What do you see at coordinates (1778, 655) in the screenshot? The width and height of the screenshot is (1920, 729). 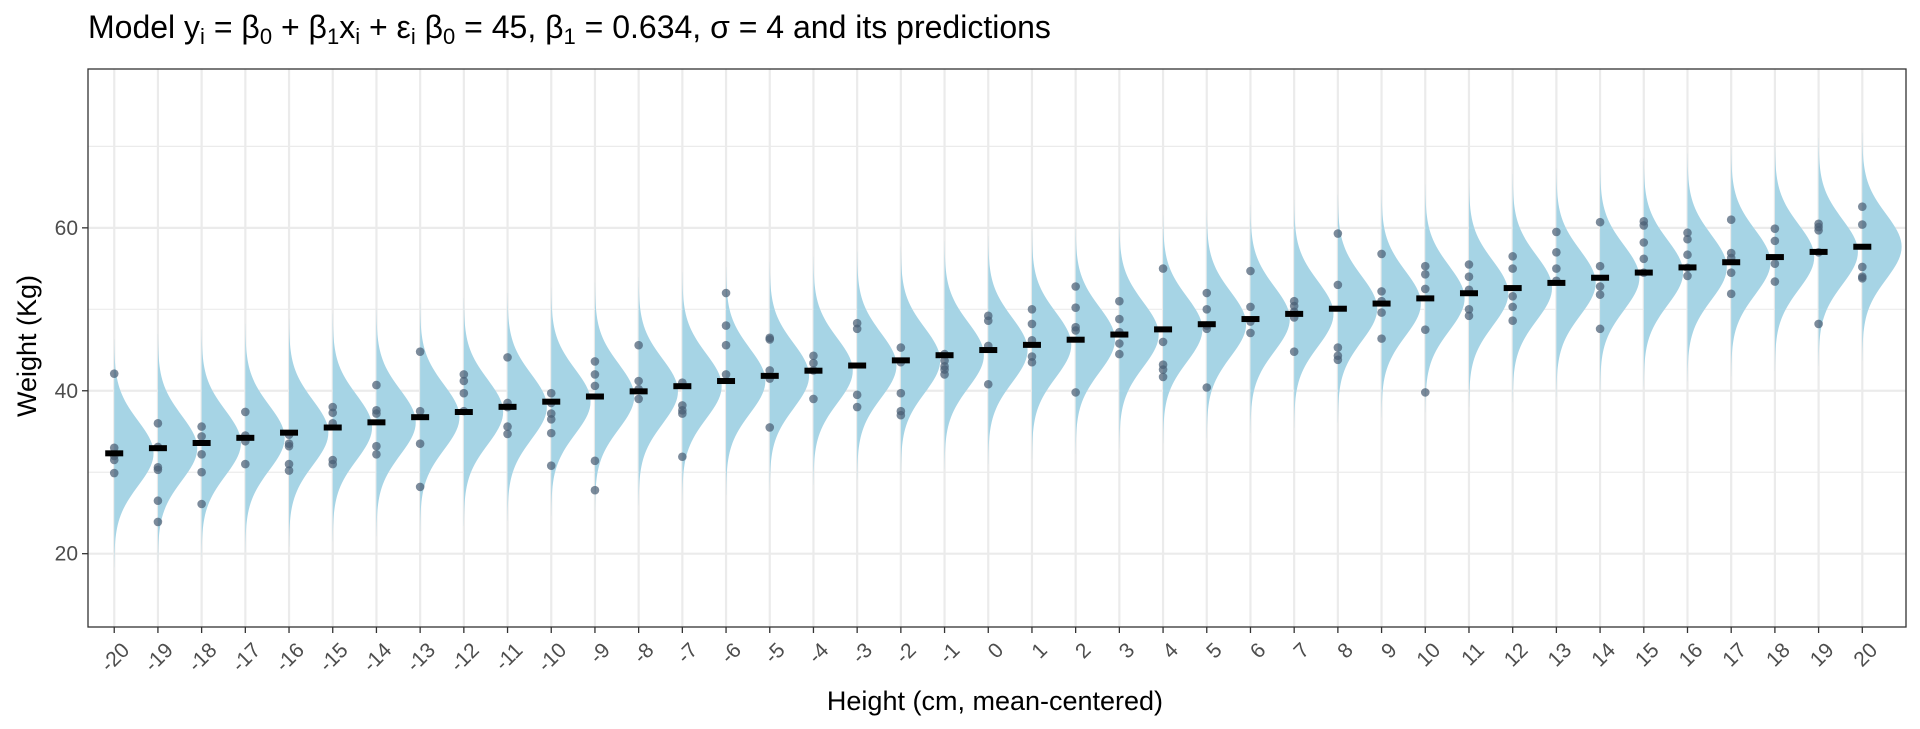 I see `x-tick-label: 18` at bounding box center [1778, 655].